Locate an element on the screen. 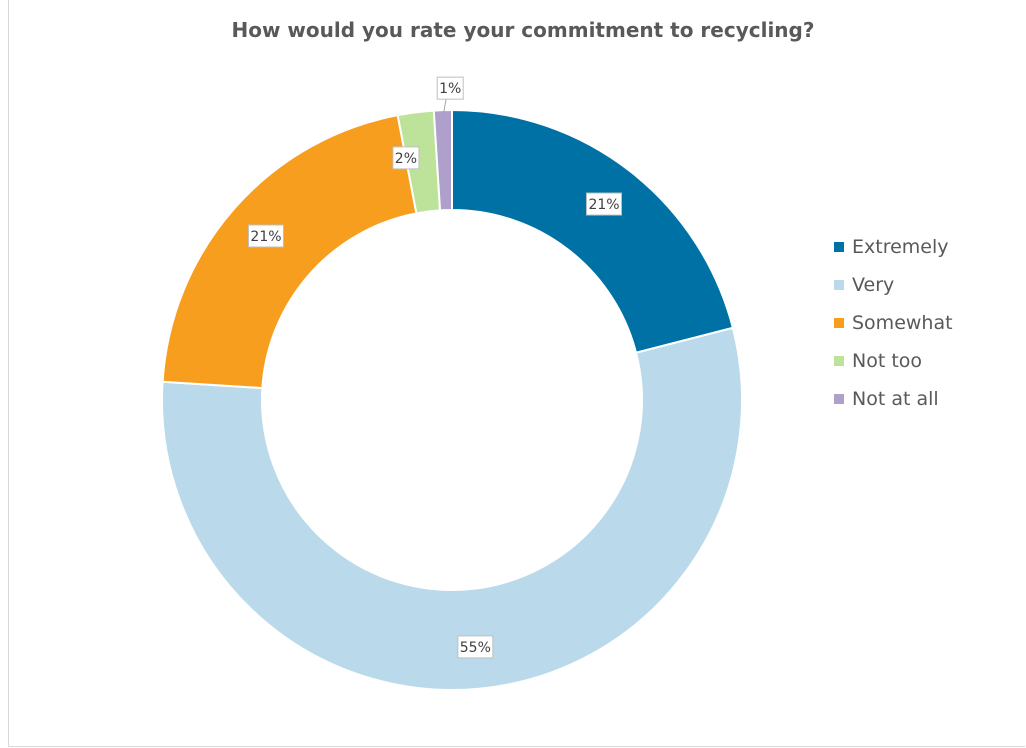 This screenshot has width=1026, height=748. data-label-not-too: 2% is located at coordinates (406, 158).